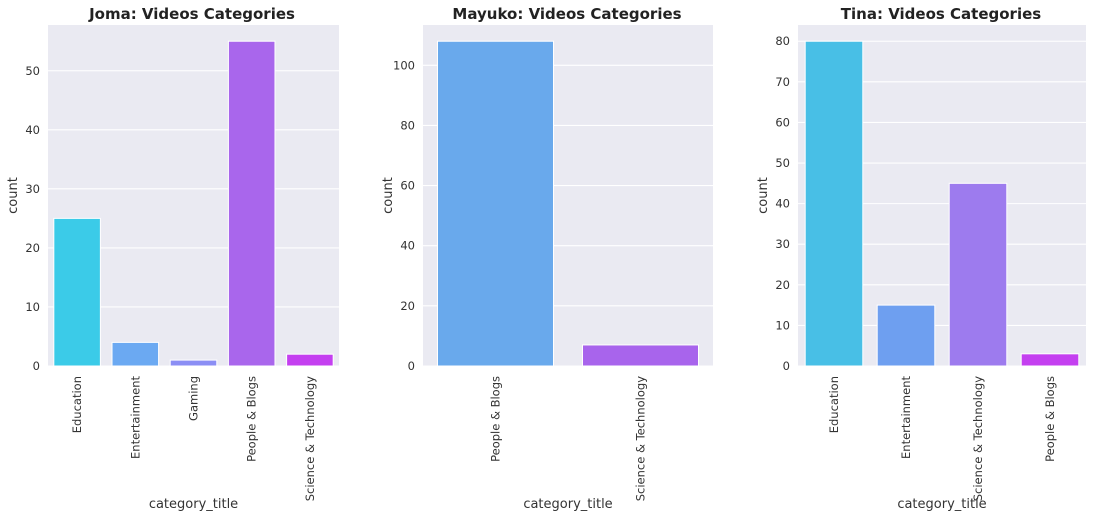 The width and height of the screenshot is (1094, 518). What do you see at coordinates (194, 398) in the screenshot?
I see `x-tick-label: Gaming` at bounding box center [194, 398].